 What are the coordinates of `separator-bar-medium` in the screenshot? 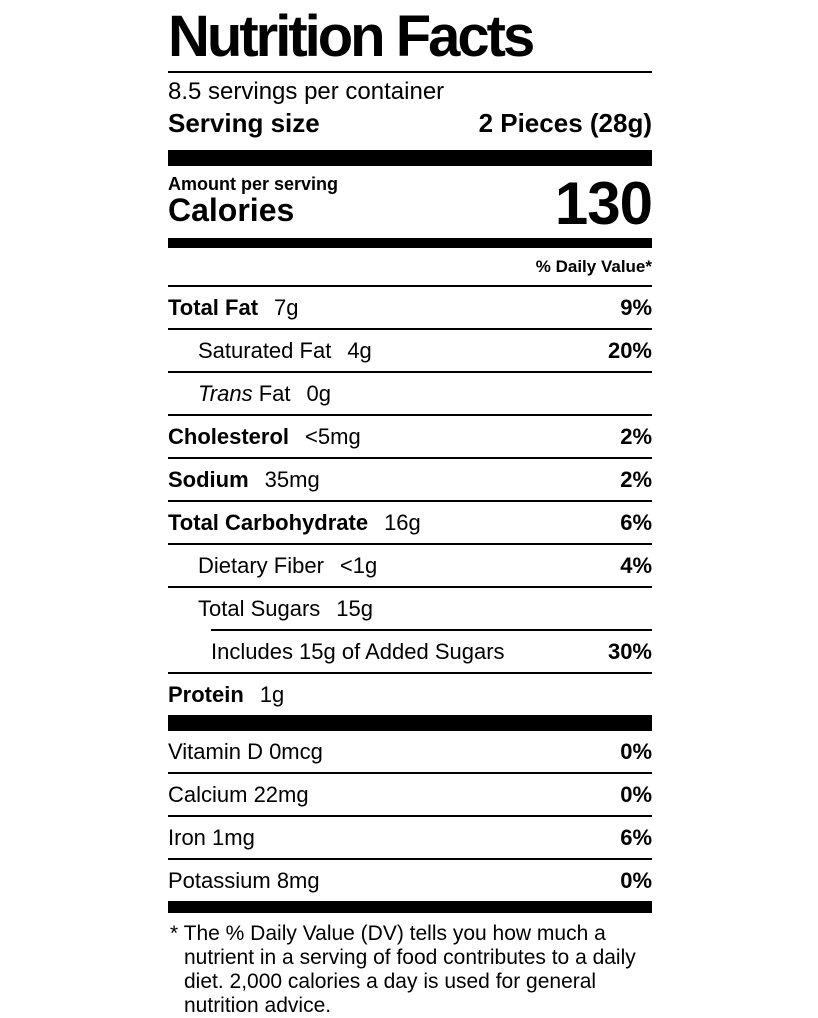 It's located at (410, 242).